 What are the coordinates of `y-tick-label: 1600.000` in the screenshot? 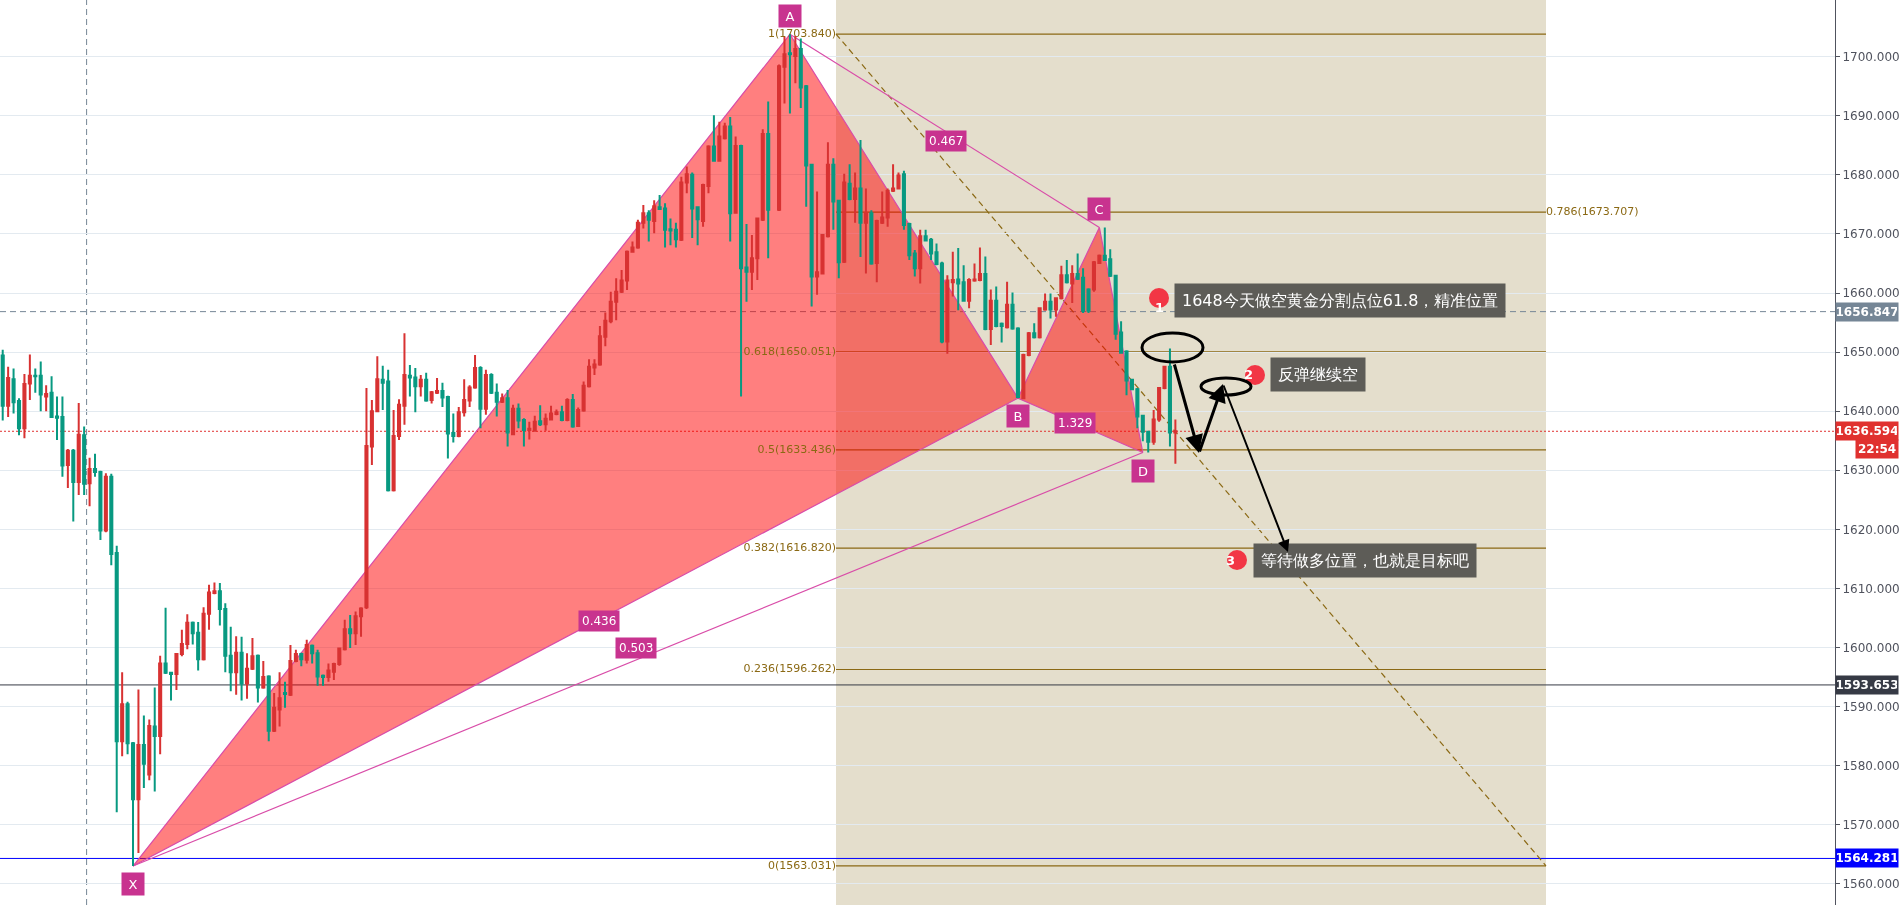 It's located at (1871, 647).